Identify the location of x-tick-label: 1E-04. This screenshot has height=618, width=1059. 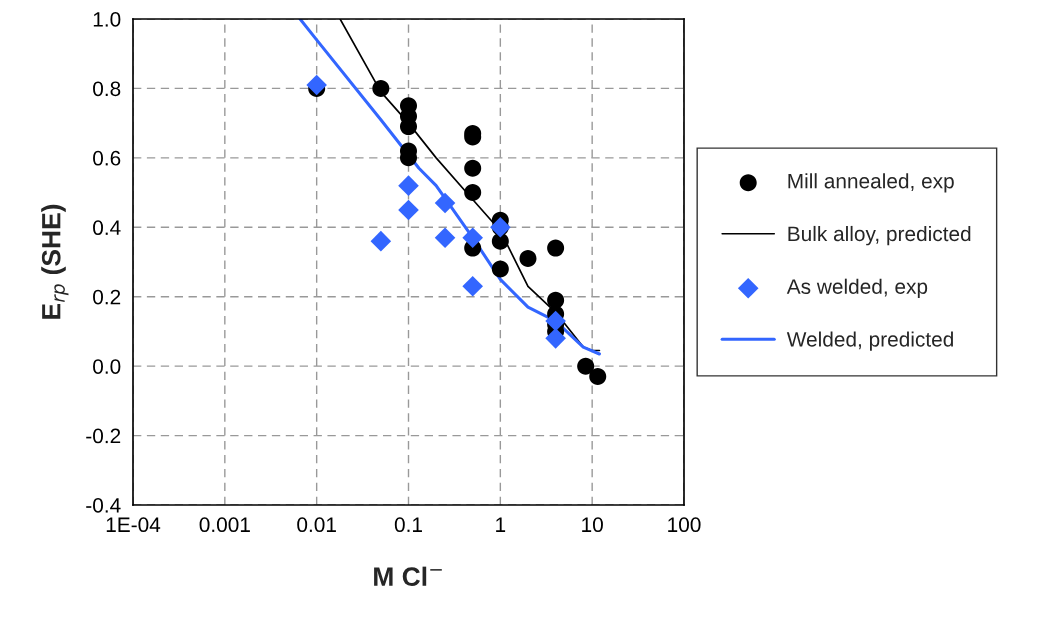
(133, 525).